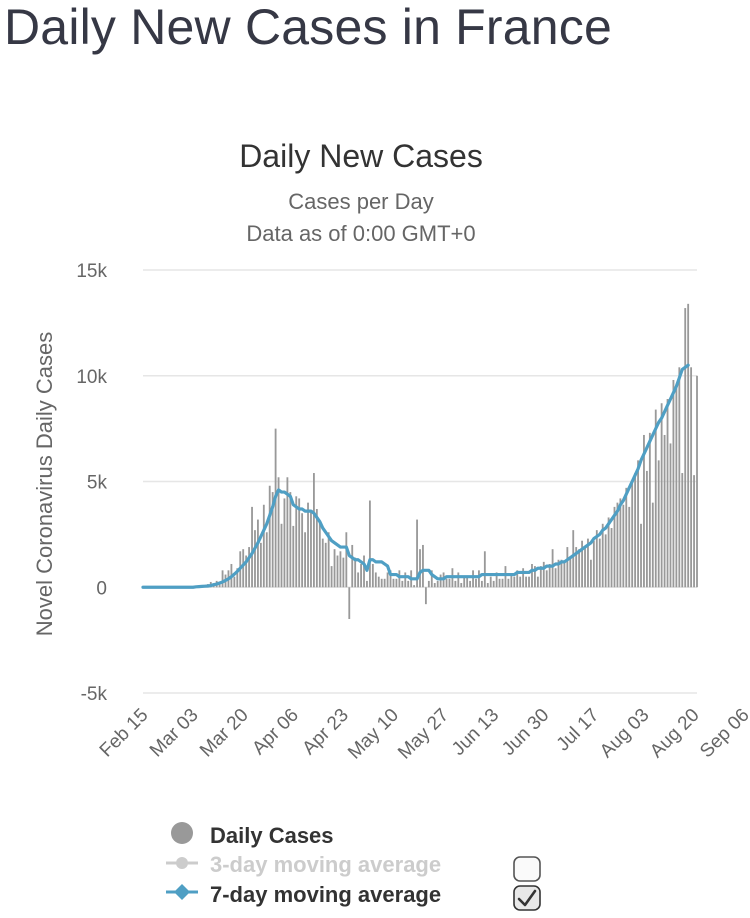 The height and width of the screenshot is (918, 750). I want to click on legend-3-day-checkbox, so click(527, 869).